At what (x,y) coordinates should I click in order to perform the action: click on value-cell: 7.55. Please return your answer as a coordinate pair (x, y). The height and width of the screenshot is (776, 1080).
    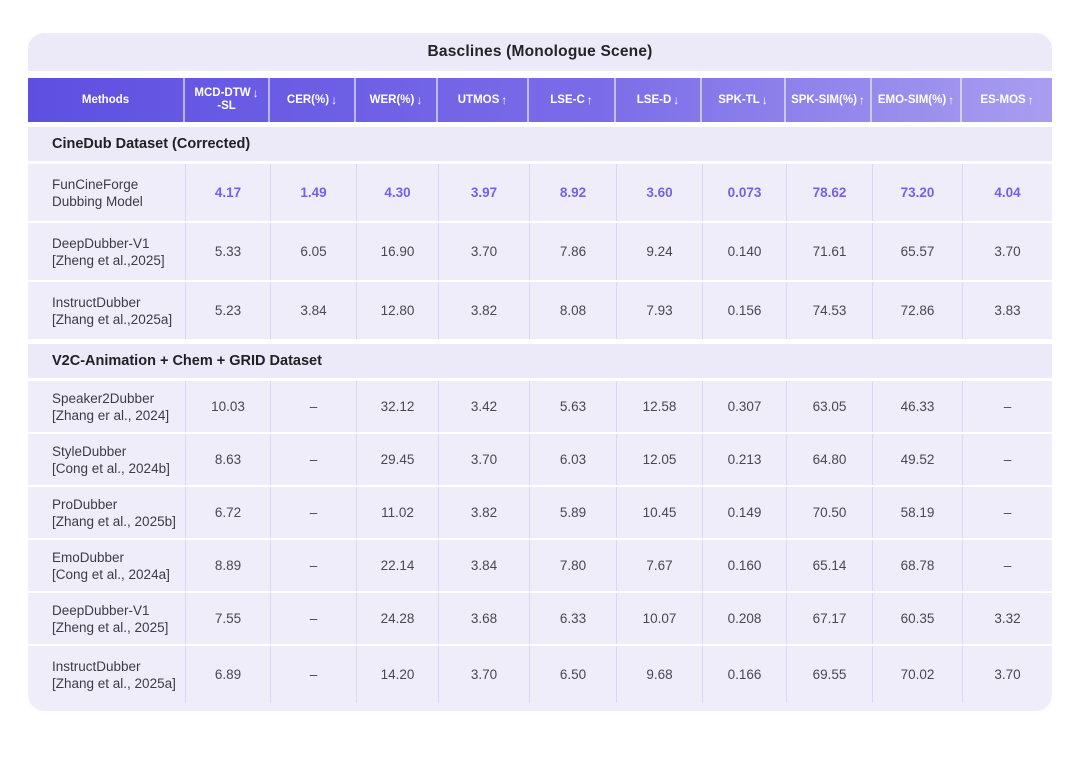
    Looking at the image, I should click on (227, 618).